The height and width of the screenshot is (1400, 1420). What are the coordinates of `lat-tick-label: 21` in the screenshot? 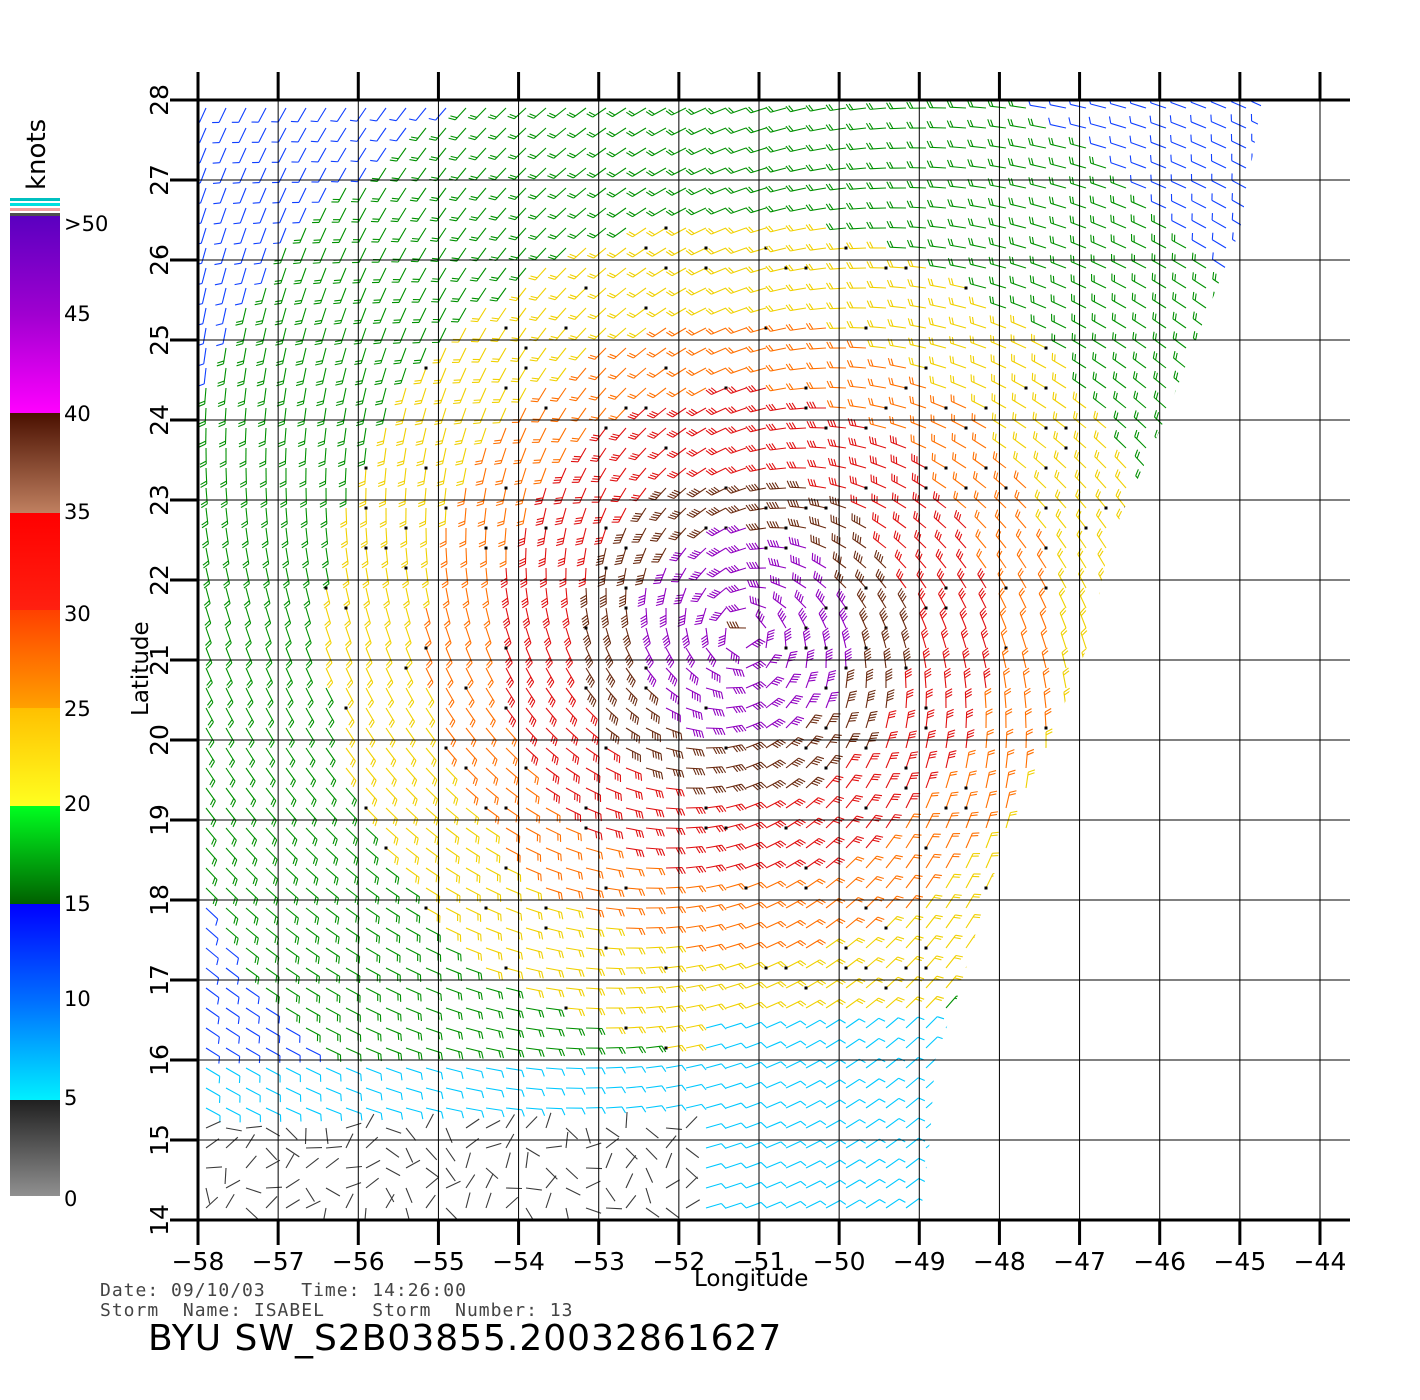 It's located at (159, 660).